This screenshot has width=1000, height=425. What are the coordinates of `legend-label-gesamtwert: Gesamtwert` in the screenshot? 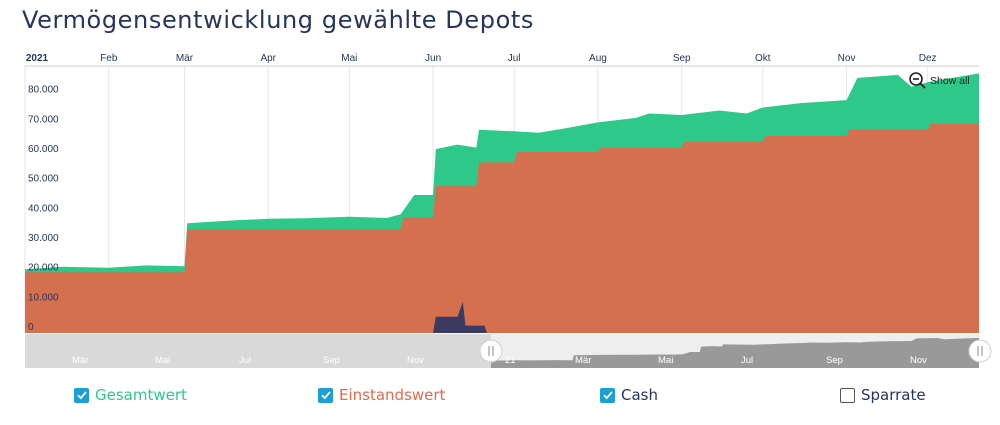 It's located at (141, 395).